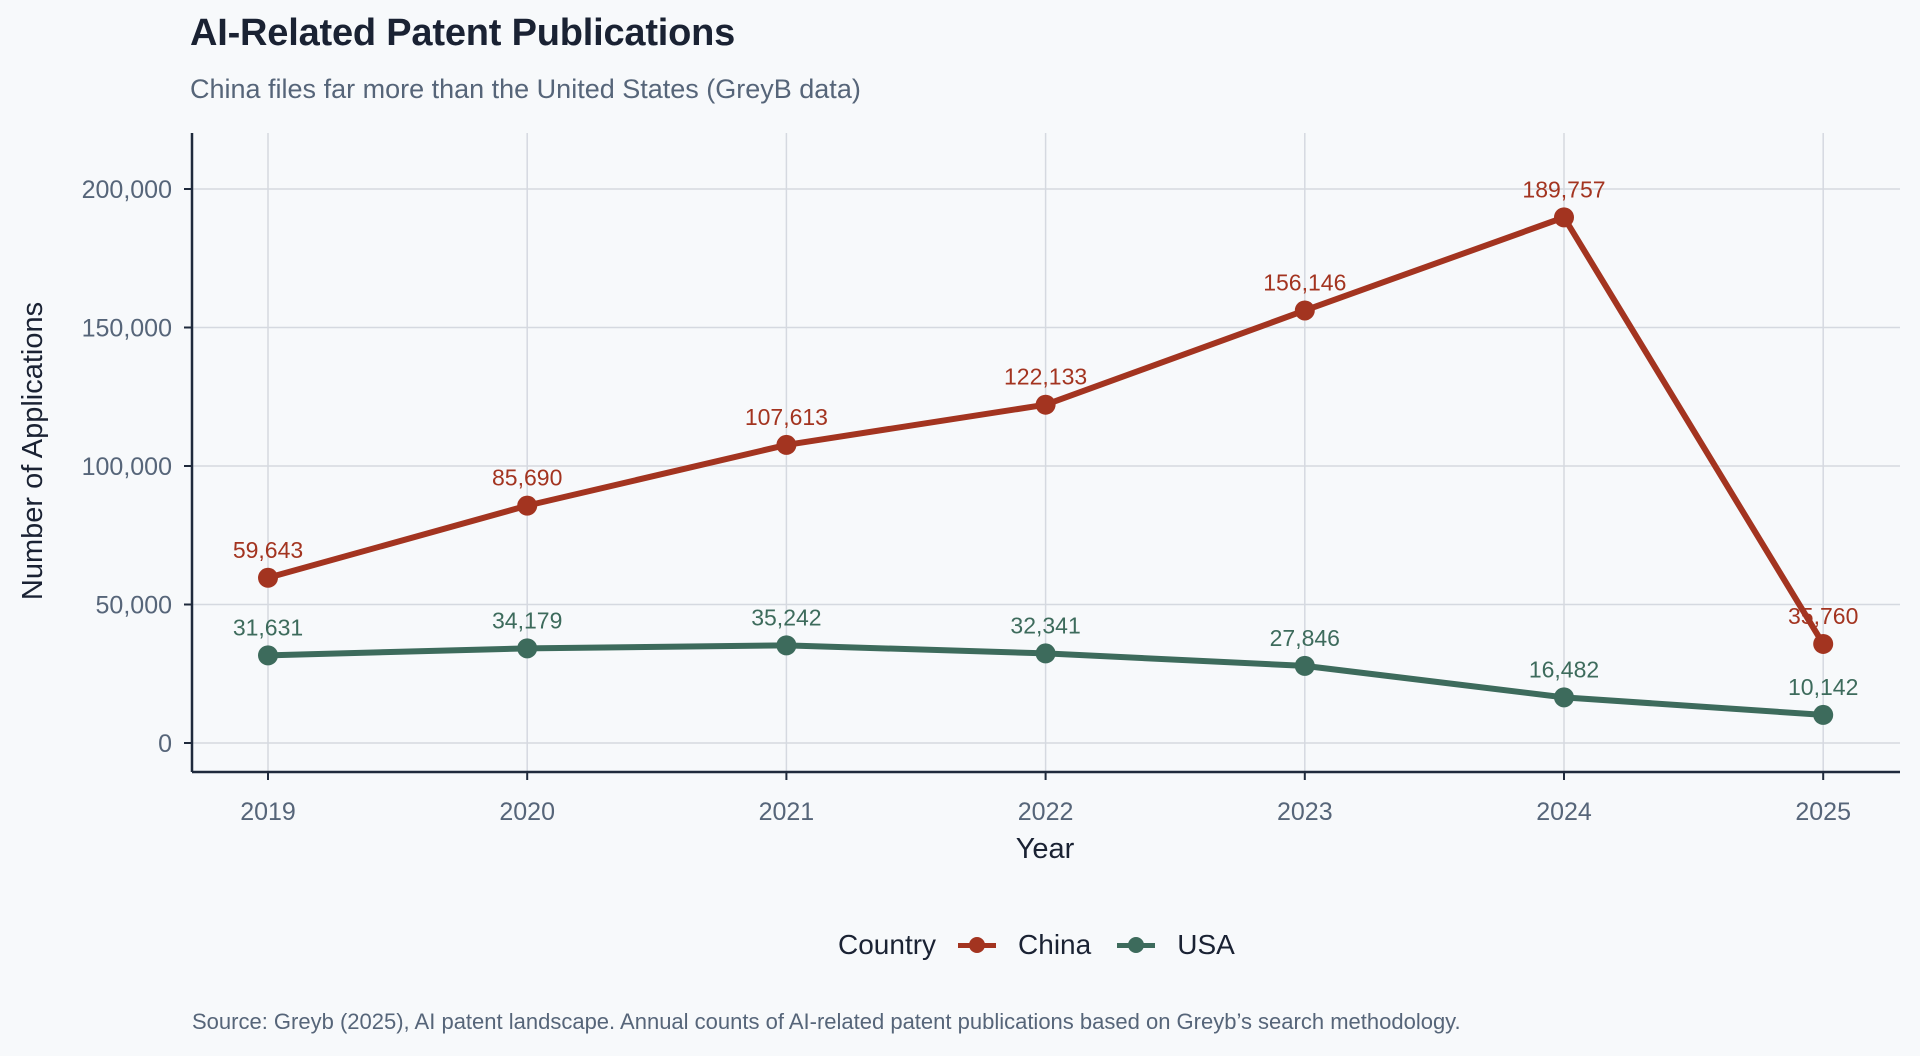 The width and height of the screenshot is (1920, 1056). What do you see at coordinates (268, 550) in the screenshot?
I see `data-label-china: 59,643` at bounding box center [268, 550].